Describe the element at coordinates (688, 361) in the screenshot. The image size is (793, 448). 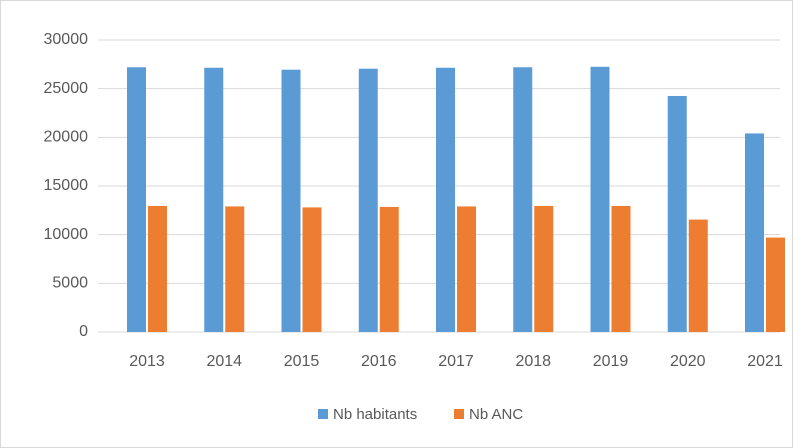
I see `x-tick-label: 2020` at that location.